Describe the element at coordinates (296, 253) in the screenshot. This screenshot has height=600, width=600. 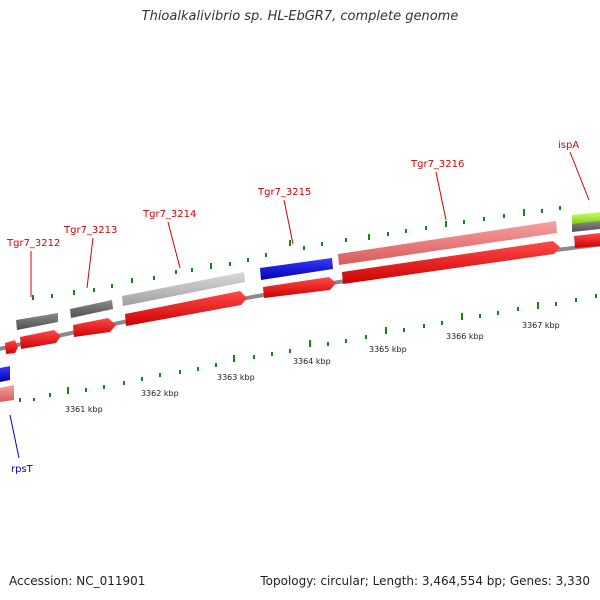
I see `outer-tick-ring` at that location.